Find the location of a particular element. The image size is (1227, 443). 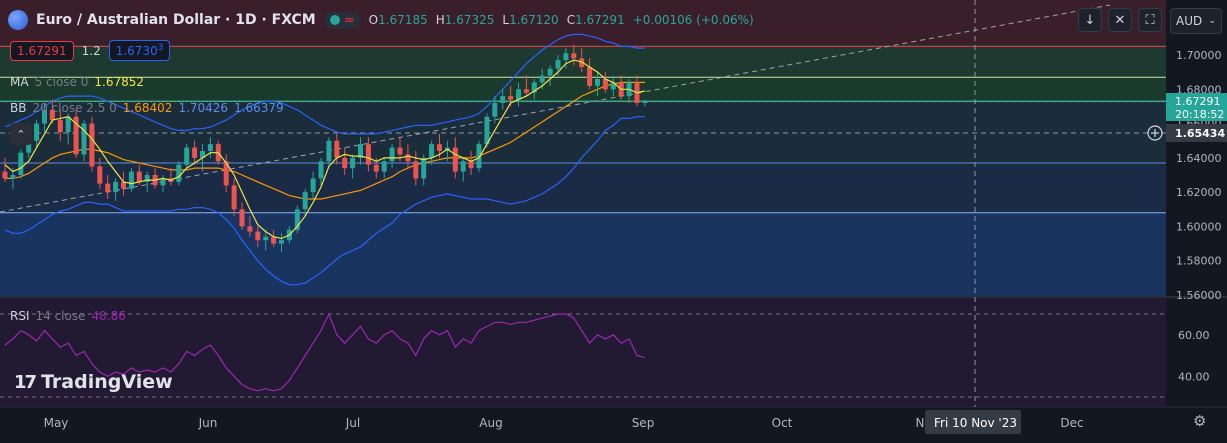

buy-button: 1.67303 is located at coordinates (139, 50).